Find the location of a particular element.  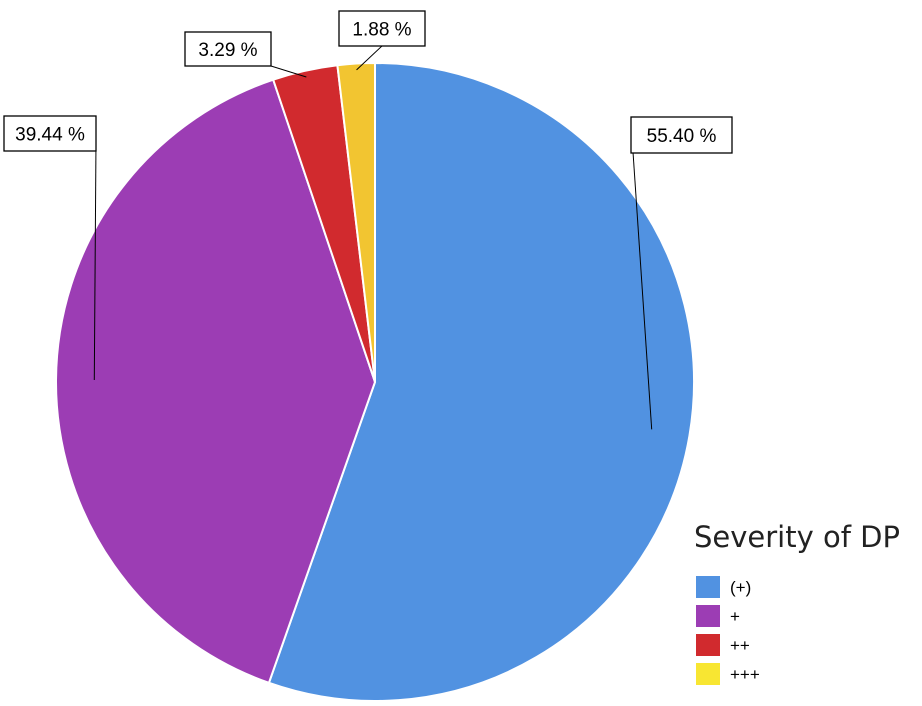

slice-label-2: 39.44 % is located at coordinates (50, 135).